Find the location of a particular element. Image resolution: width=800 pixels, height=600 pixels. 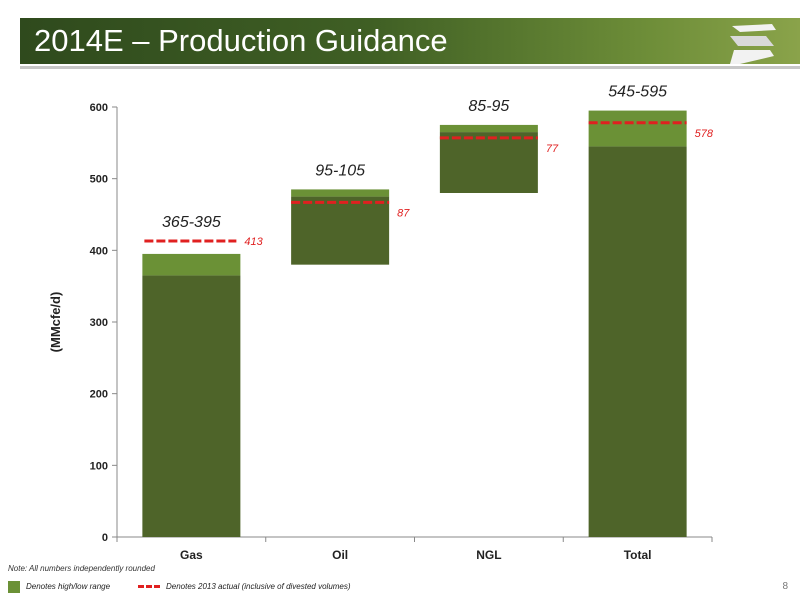

range-label-oil: 95-105 is located at coordinates (340, 170).